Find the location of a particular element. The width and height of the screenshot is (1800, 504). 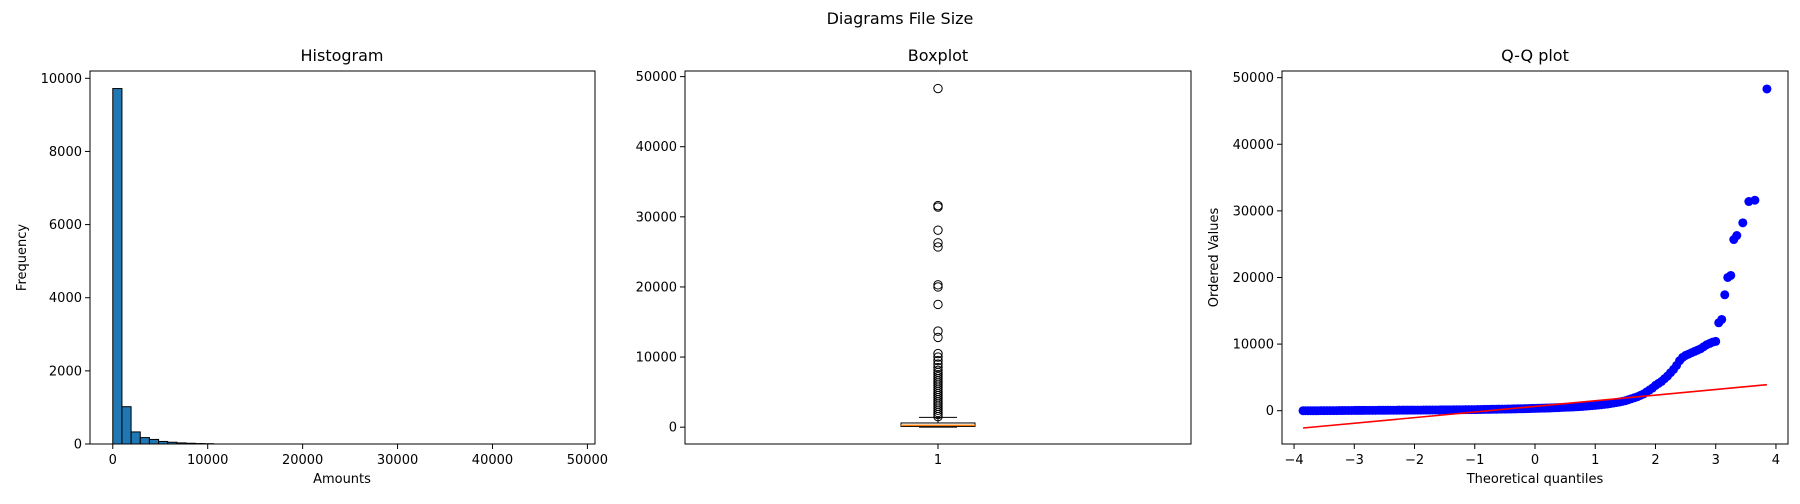

boxplot-y-tick-label: 20000 is located at coordinates (656, 287).